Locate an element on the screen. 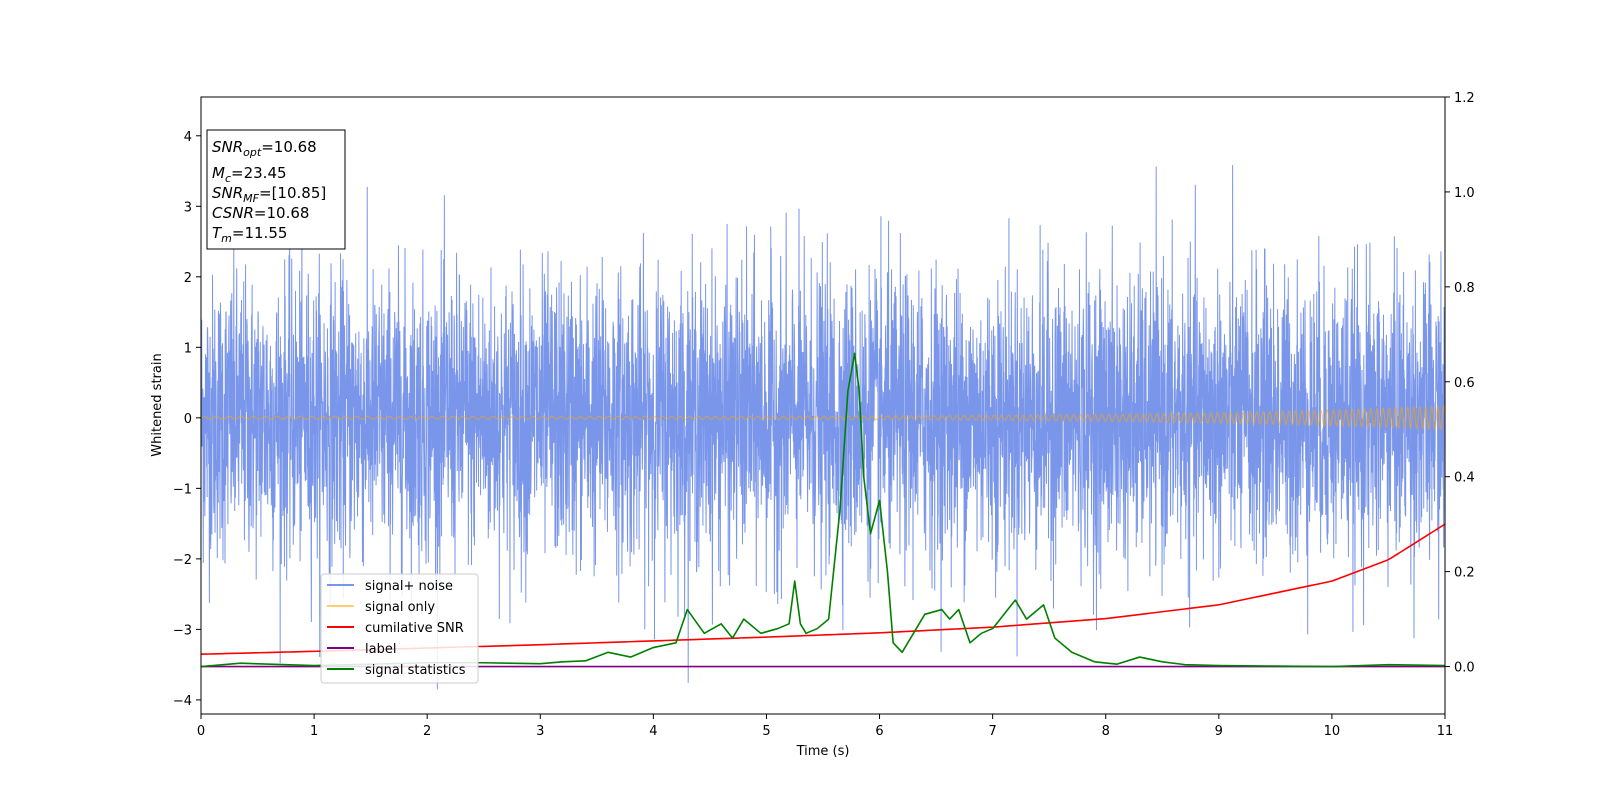 The image size is (1600, 800). annotation-line: SNRMF=[10.85] is located at coordinates (269, 194).